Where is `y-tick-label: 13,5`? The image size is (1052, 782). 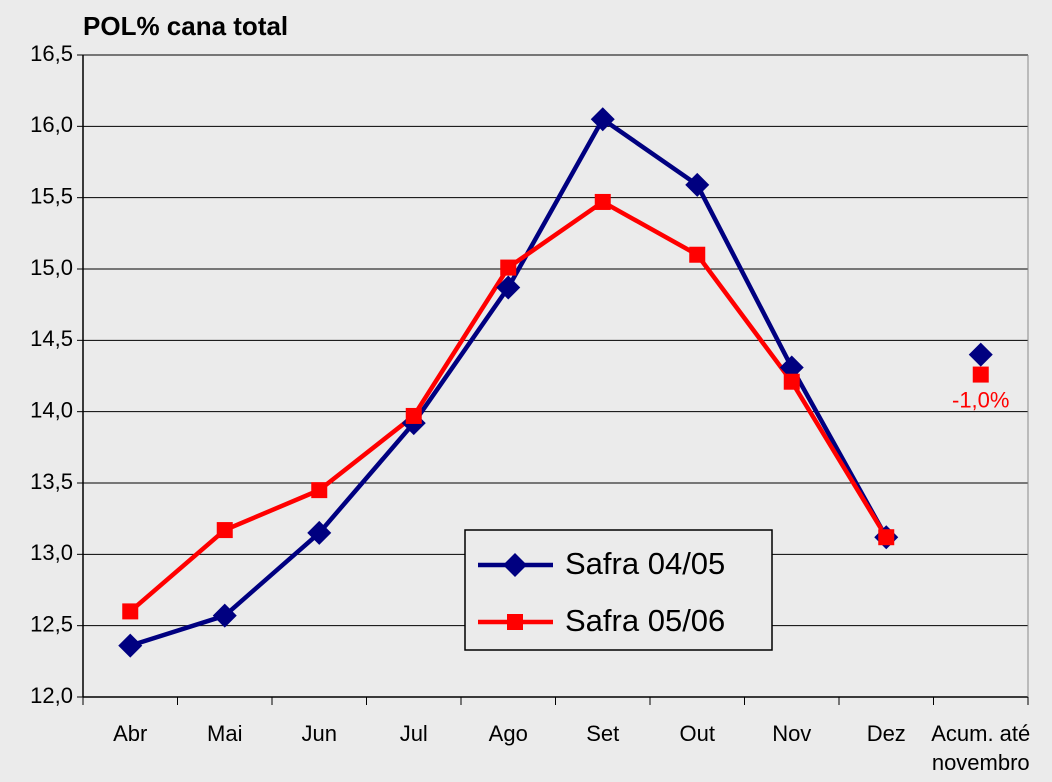
y-tick-label: 13,5 is located at coordinates (51, 481).